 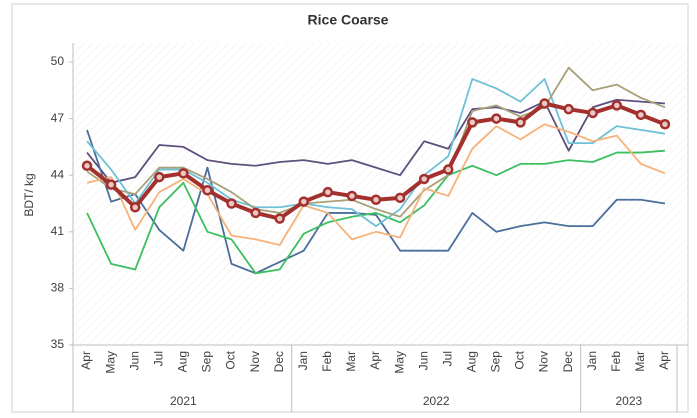 I want to click on y-tick-label: 44, so click(x=58, y=174).